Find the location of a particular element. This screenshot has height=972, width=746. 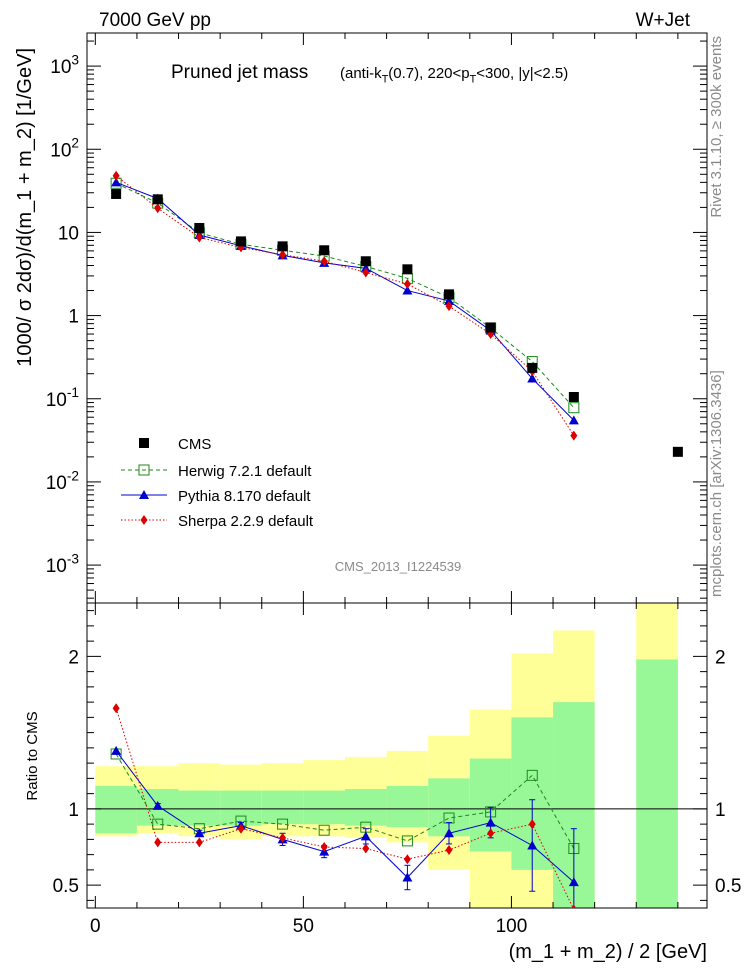

x-tick-label: 50 is located at coordinates (303, 926).